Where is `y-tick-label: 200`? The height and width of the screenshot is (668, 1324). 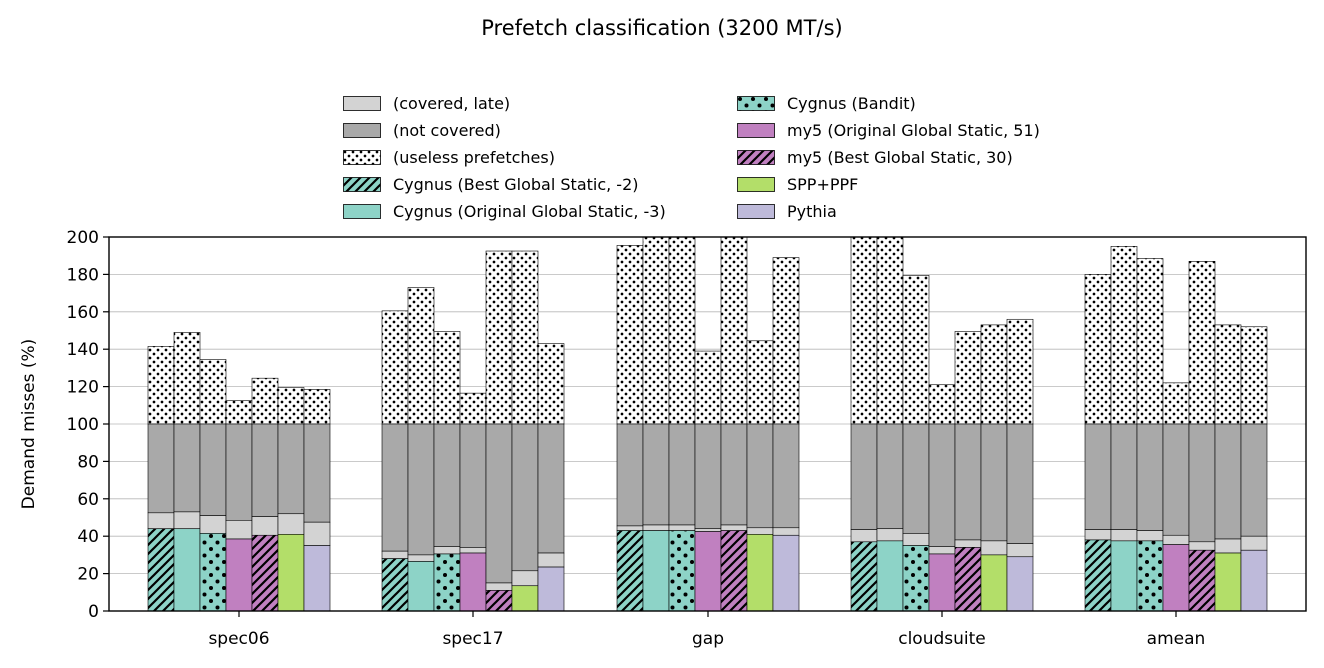 y-tick-label: 200 is located at coordinates (83, 238).